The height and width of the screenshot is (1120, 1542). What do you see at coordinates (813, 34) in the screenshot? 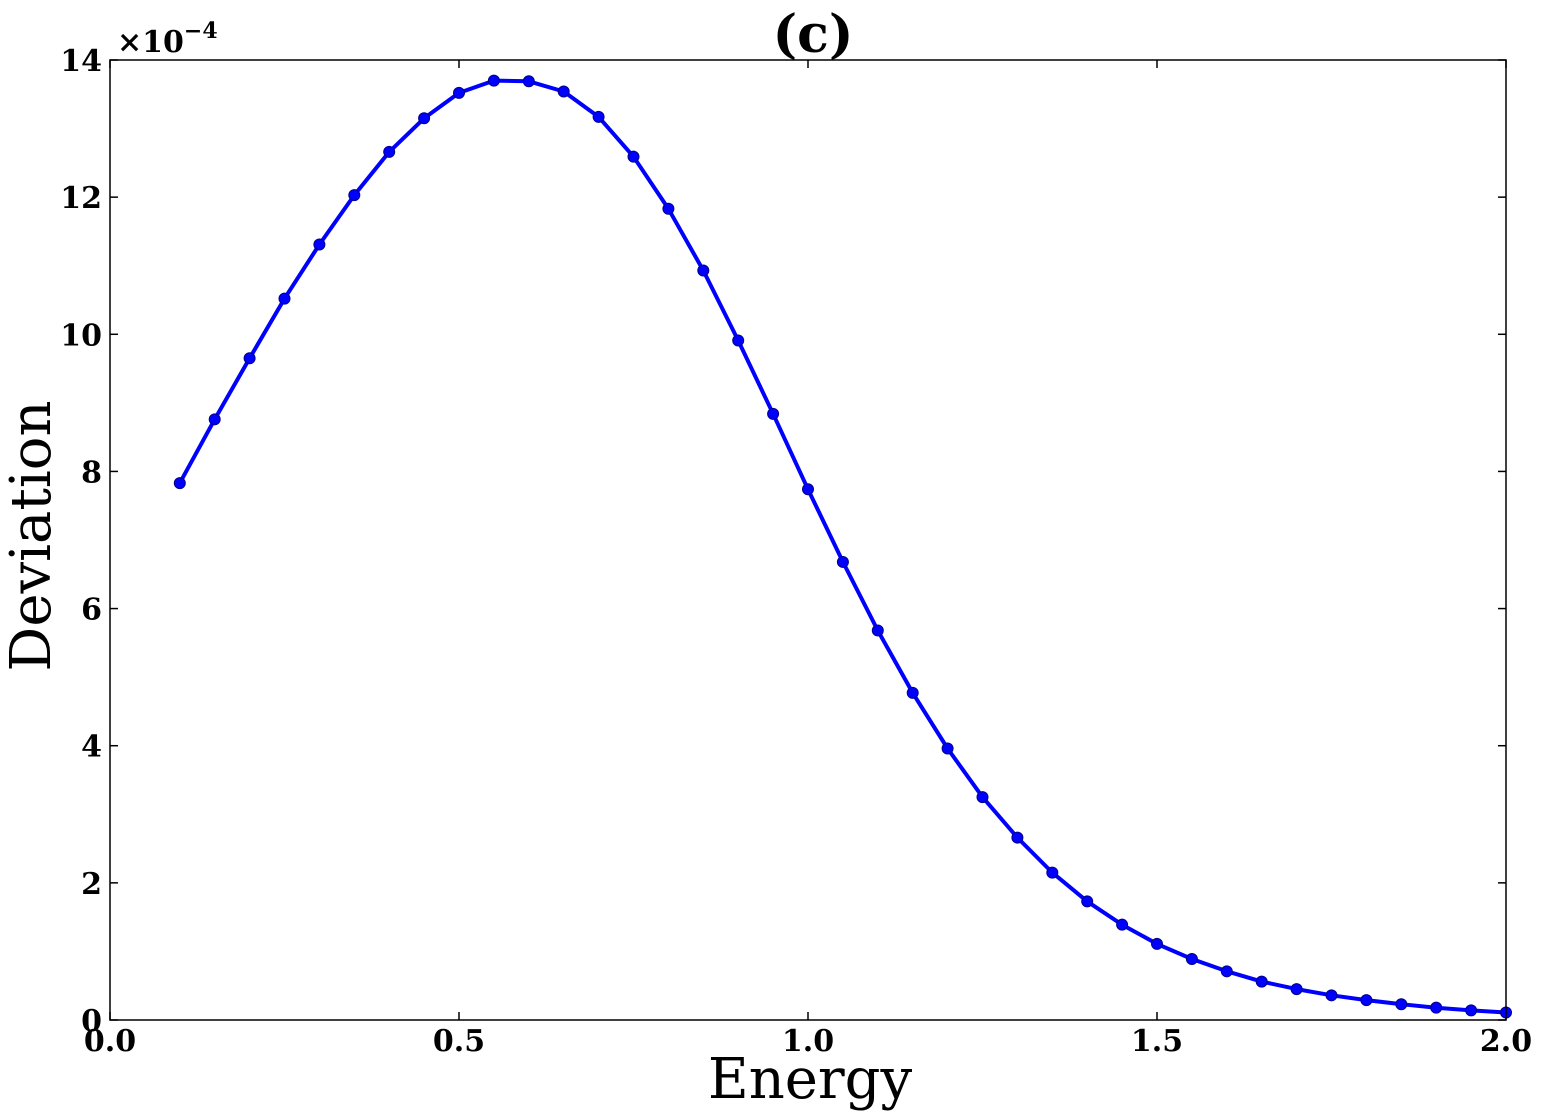
I see `chart-title: (c)` at bounding box center [813, 34].